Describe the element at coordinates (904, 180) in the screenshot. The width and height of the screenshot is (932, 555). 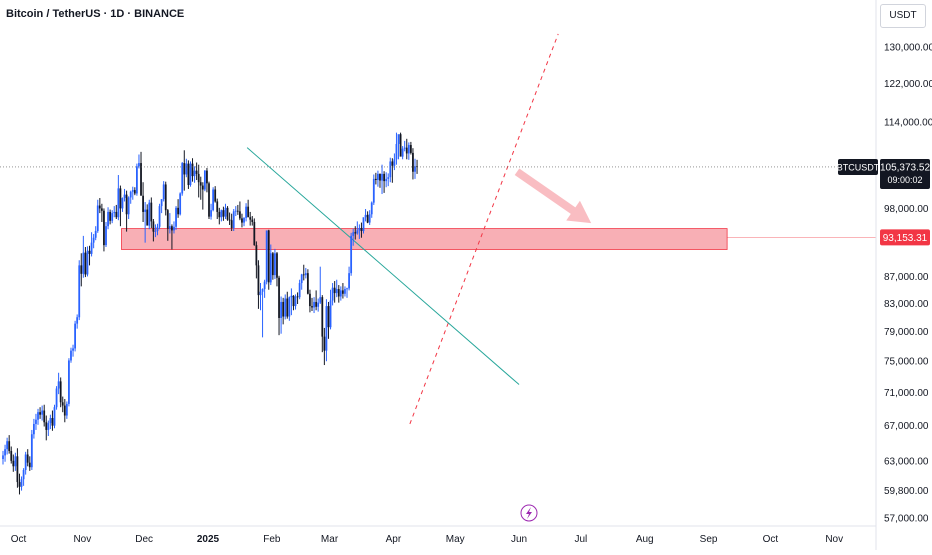
I see `countdown-timer: 09:00:02` at that location.